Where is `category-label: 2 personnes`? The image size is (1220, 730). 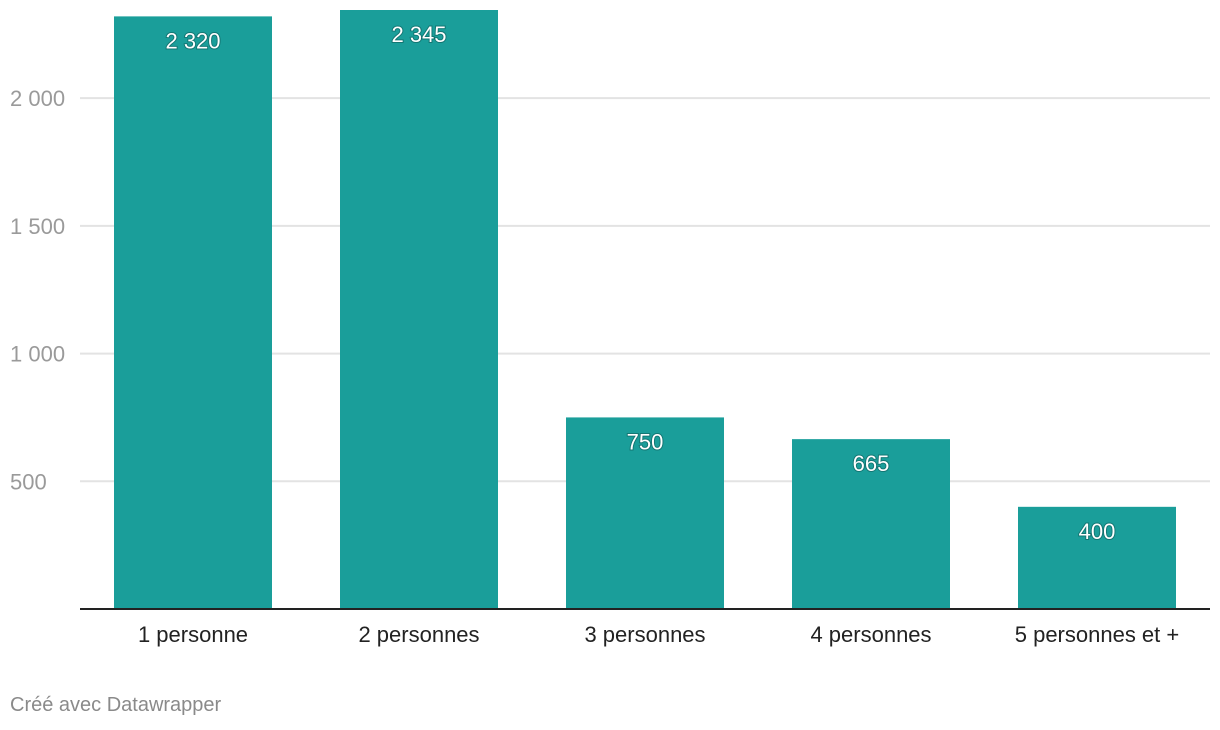 category-label: 2 personnes is located at coordinates (418, 634).